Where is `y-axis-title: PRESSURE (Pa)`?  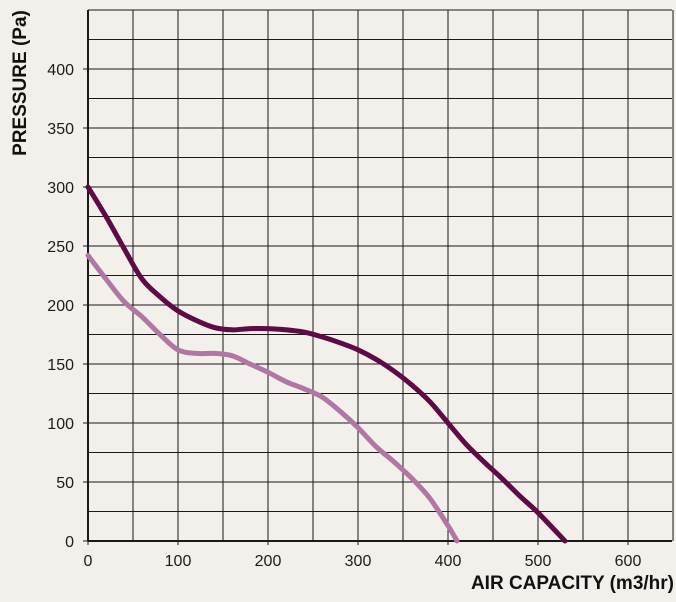 y-axis-title: PRESSURE (Pa) is located at coordinates (20, 83).